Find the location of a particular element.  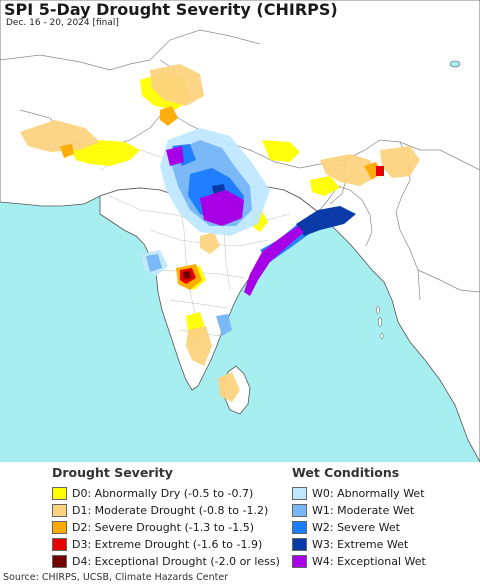

swatch-d1 is located at coordinates (59, 510).